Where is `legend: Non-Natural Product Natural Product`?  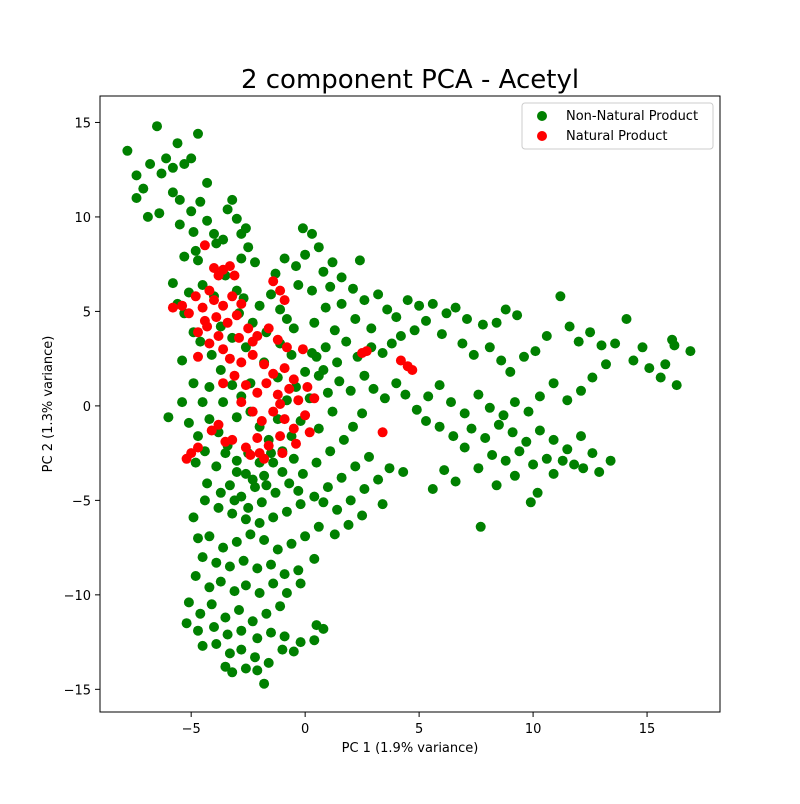
legend: Non-Natural Product Natural Product is located at coordinates (617, 126).